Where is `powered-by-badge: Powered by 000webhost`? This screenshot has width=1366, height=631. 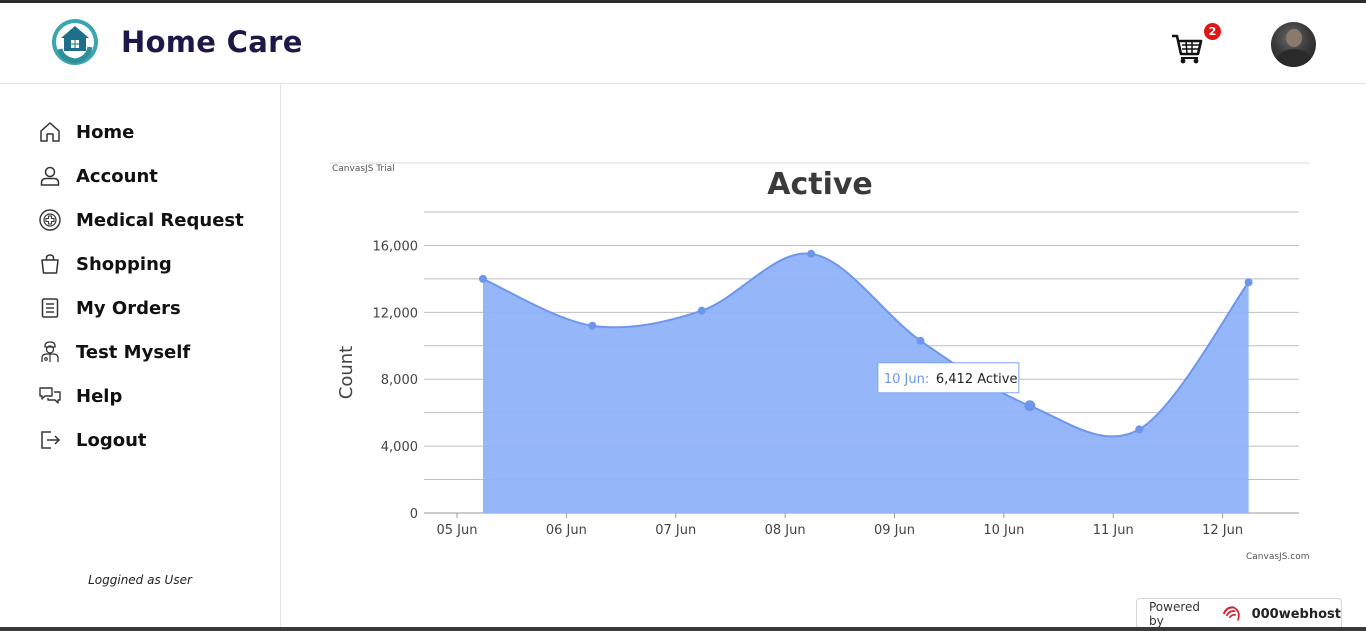
powered-by-badge: Powered by 000webhost is located at coordinates (1239, 614).